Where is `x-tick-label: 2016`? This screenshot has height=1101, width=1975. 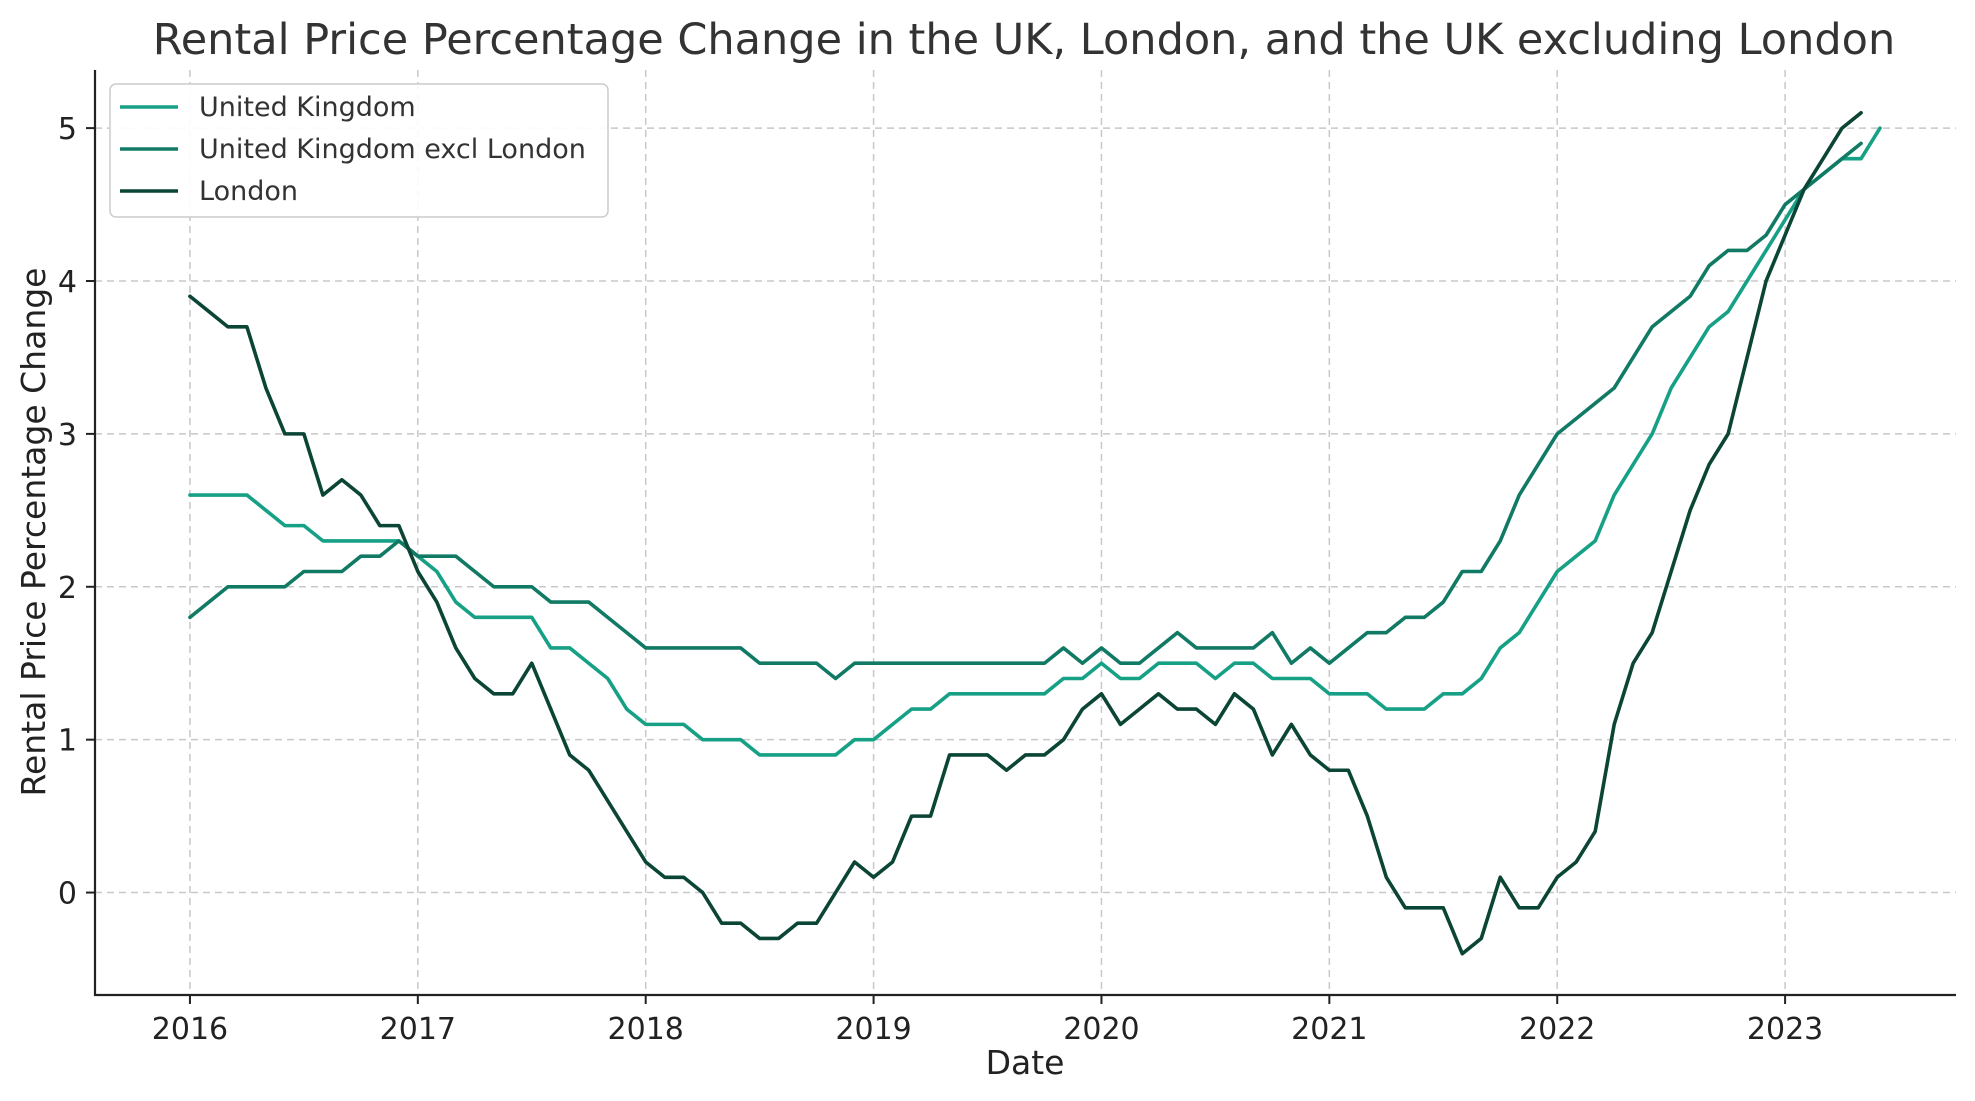 x-tick-label: 2016 is located at coordinates (190, 1029).